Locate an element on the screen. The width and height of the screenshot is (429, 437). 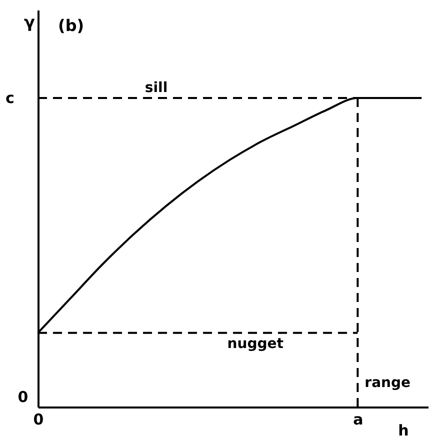
y-axis-title: γ is located at coordinates (30, 22).